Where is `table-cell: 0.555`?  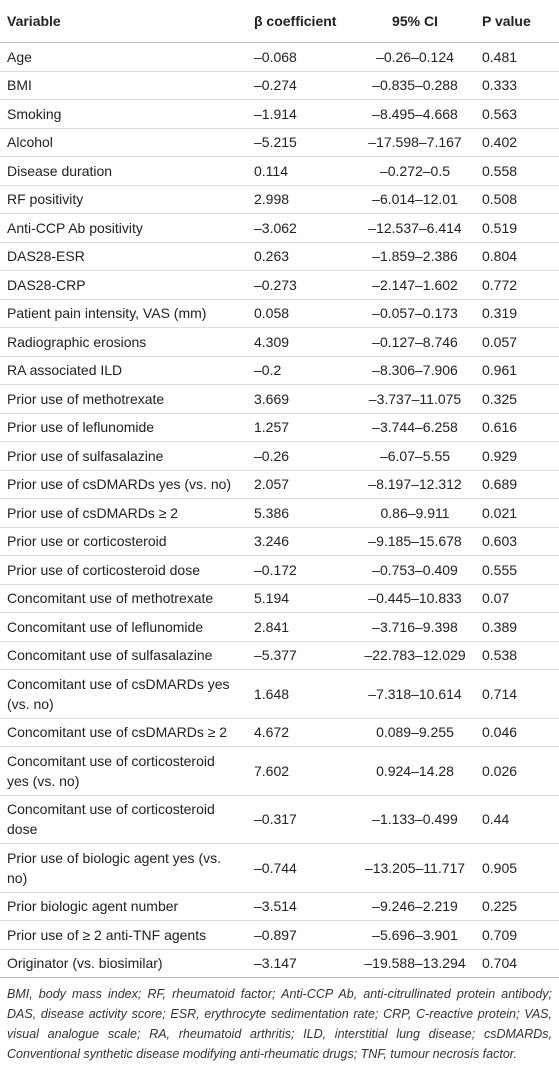
table-cell: 0.555 is located at coordinates (517, 570).